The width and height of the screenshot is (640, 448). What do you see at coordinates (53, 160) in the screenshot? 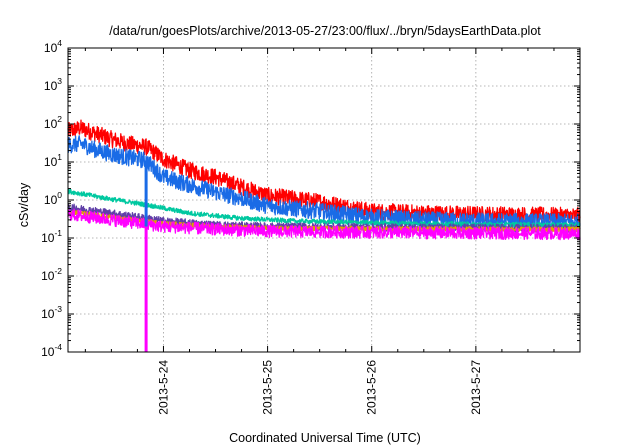
I see `y-tick-label: 10¹` at bounding box center [53, 160].